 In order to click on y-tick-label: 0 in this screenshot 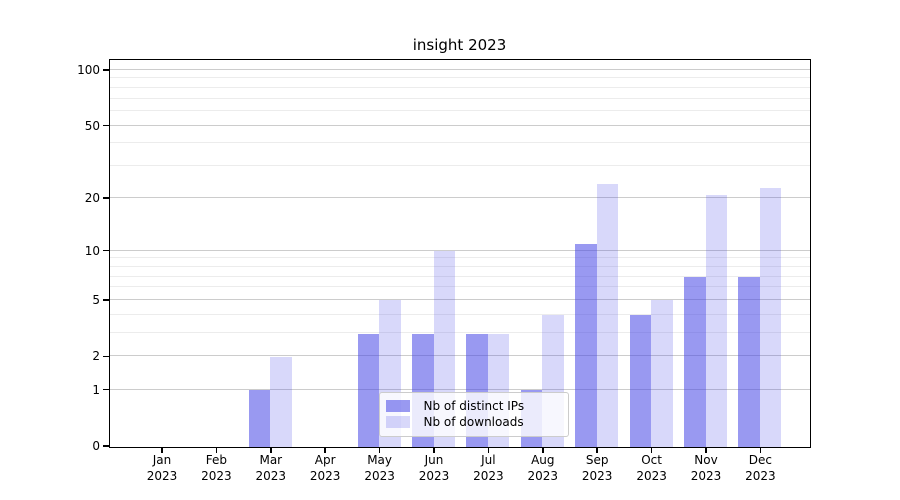, I will do `click(96, 446)`.